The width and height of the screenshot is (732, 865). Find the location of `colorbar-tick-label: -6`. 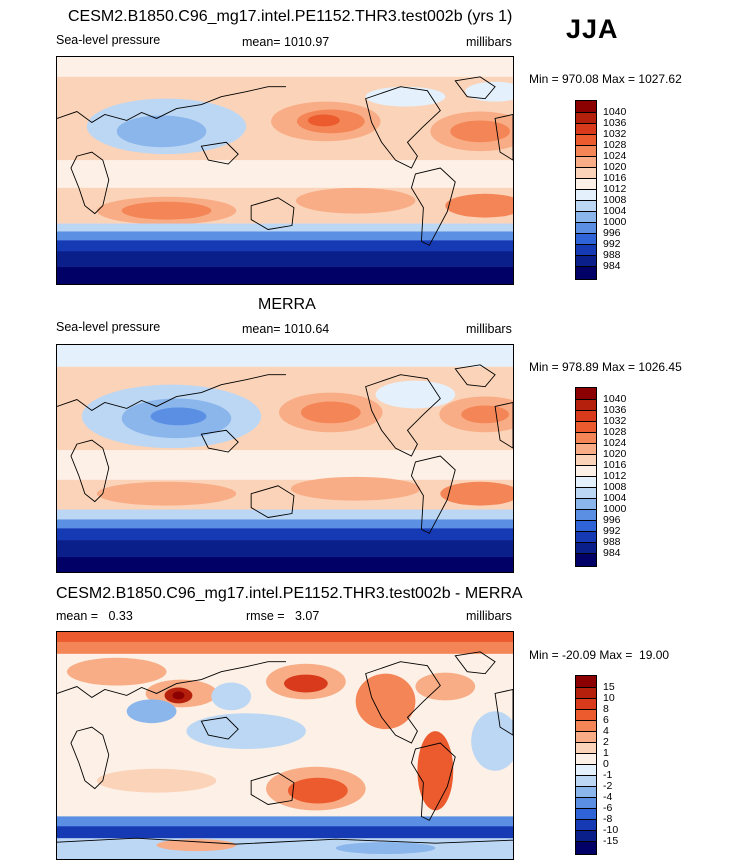

colorbar-tick-label: -6 is located at coordinates (608, 808).